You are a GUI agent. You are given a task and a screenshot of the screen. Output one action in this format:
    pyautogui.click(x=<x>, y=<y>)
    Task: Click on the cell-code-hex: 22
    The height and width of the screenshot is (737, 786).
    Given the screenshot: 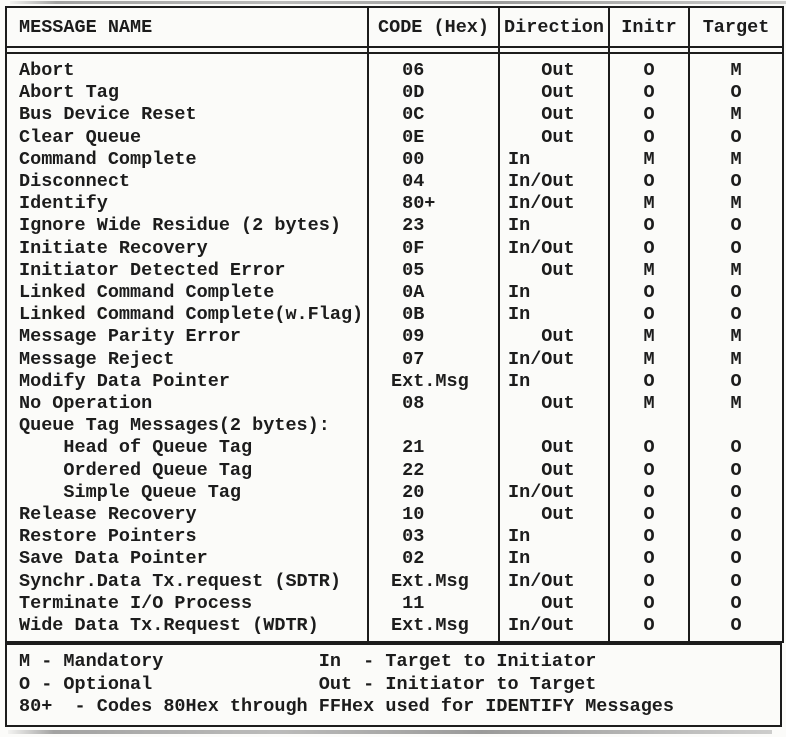 What is the action you would take?
    pyautogui.click(x=433, y=470)
    